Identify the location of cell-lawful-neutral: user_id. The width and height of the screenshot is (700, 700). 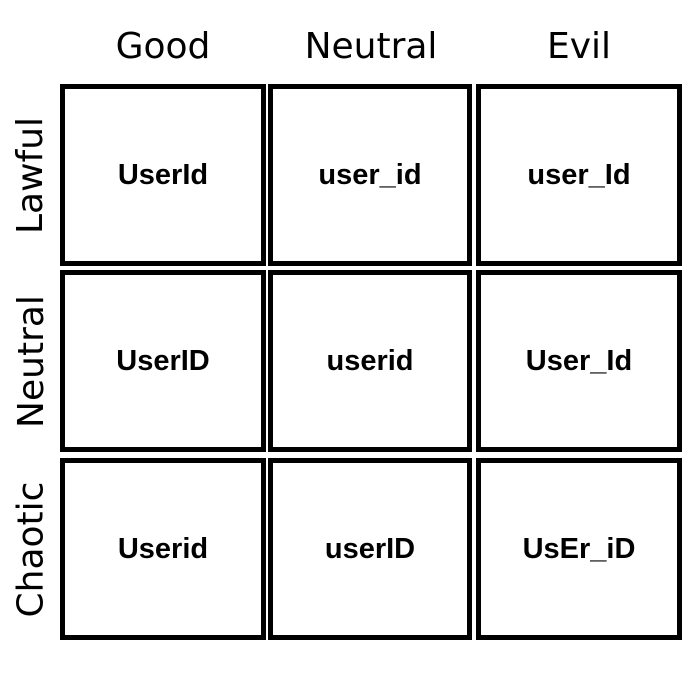
(370, 175).